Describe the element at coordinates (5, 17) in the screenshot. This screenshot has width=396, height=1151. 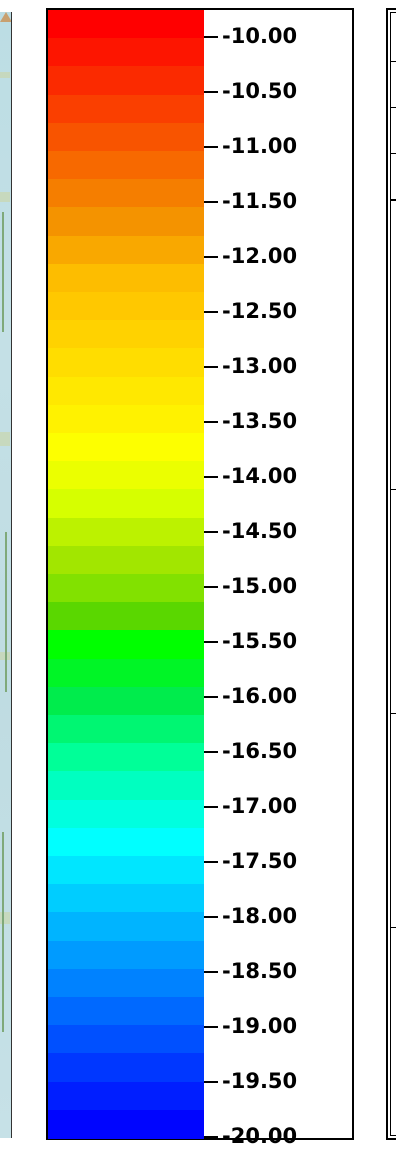
I see `map-marker-icon` at that location.